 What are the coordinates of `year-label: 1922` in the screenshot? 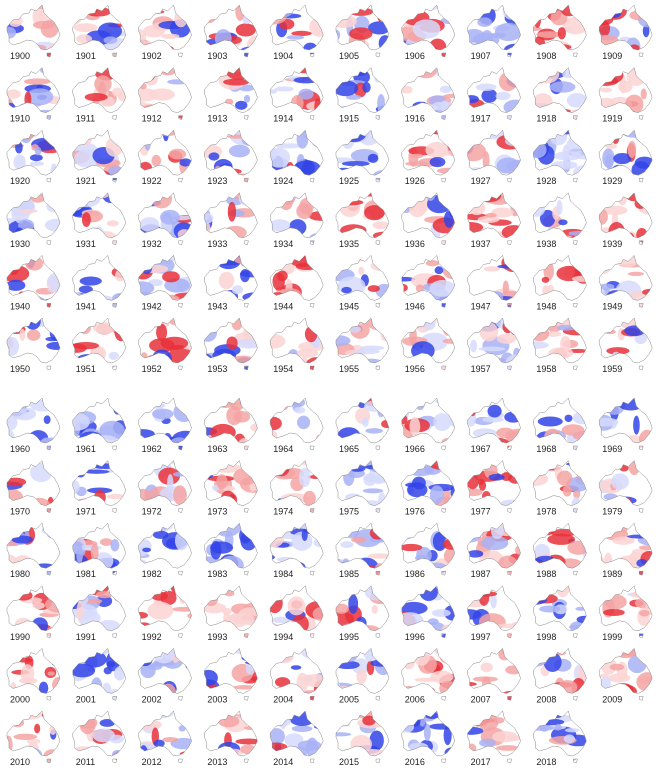 It's located at (152, 181).